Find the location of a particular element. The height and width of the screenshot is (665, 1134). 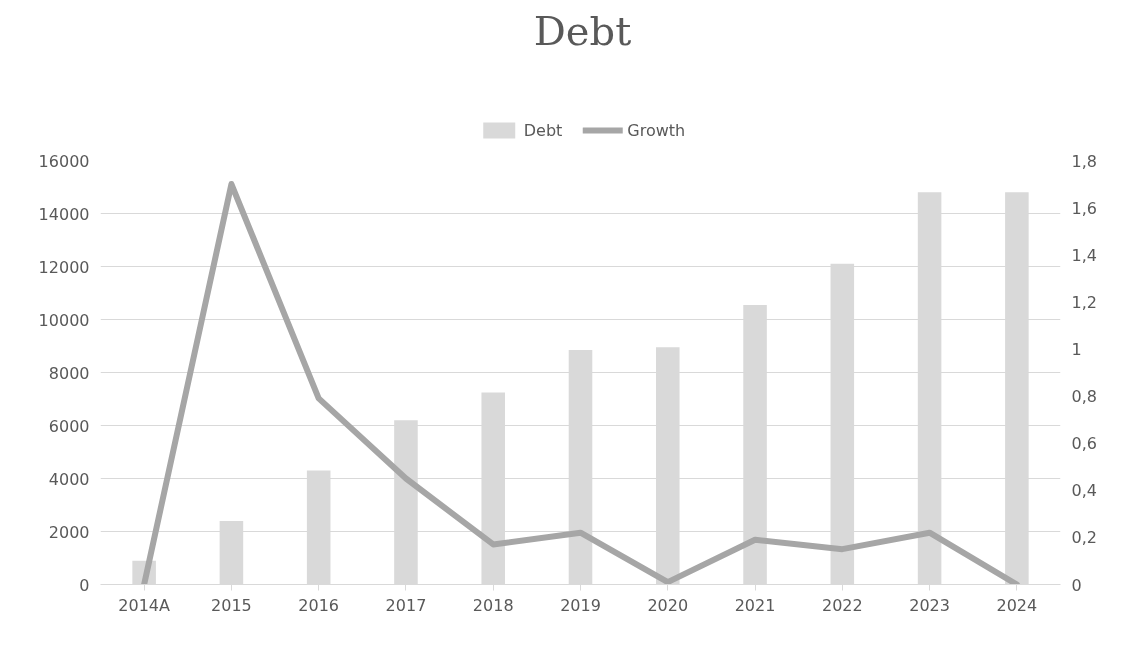

x-tick-label: 2018 is located at coordinates (493, 605).